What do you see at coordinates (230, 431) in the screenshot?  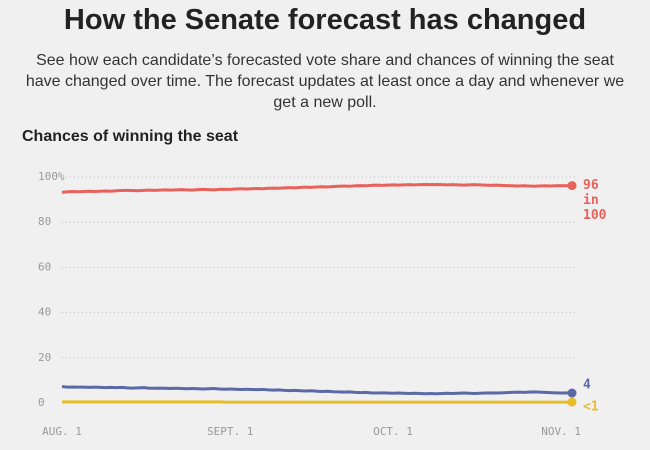 I see `x-tick-label: SEPT. 1` at bounding box center [230, 431].